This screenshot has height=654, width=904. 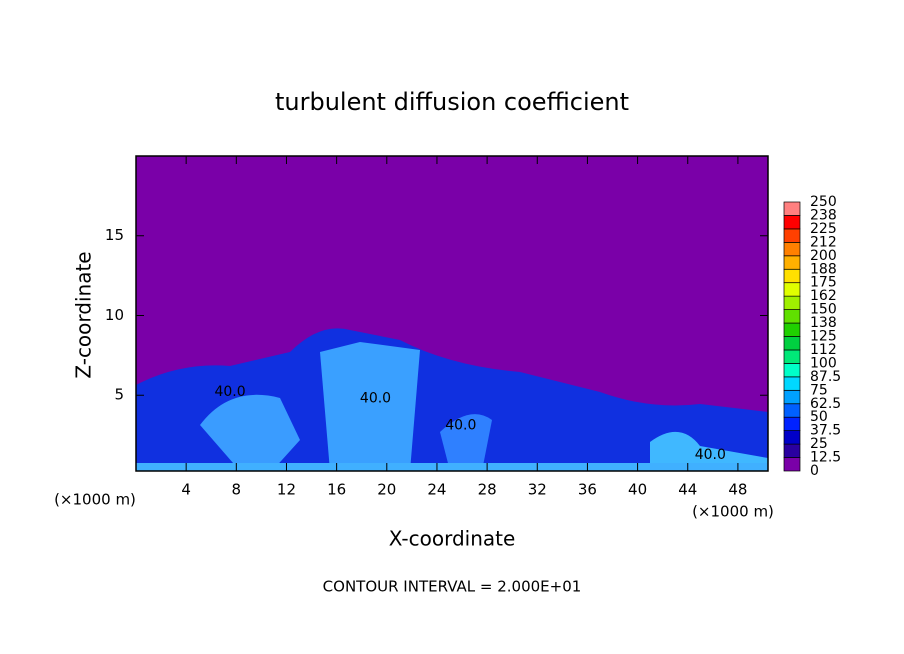 What do you see at coordinates (733, 512) in the screenshot?
I see `x-unit-right: (×1000 m)` at bounding box center [733, 512].